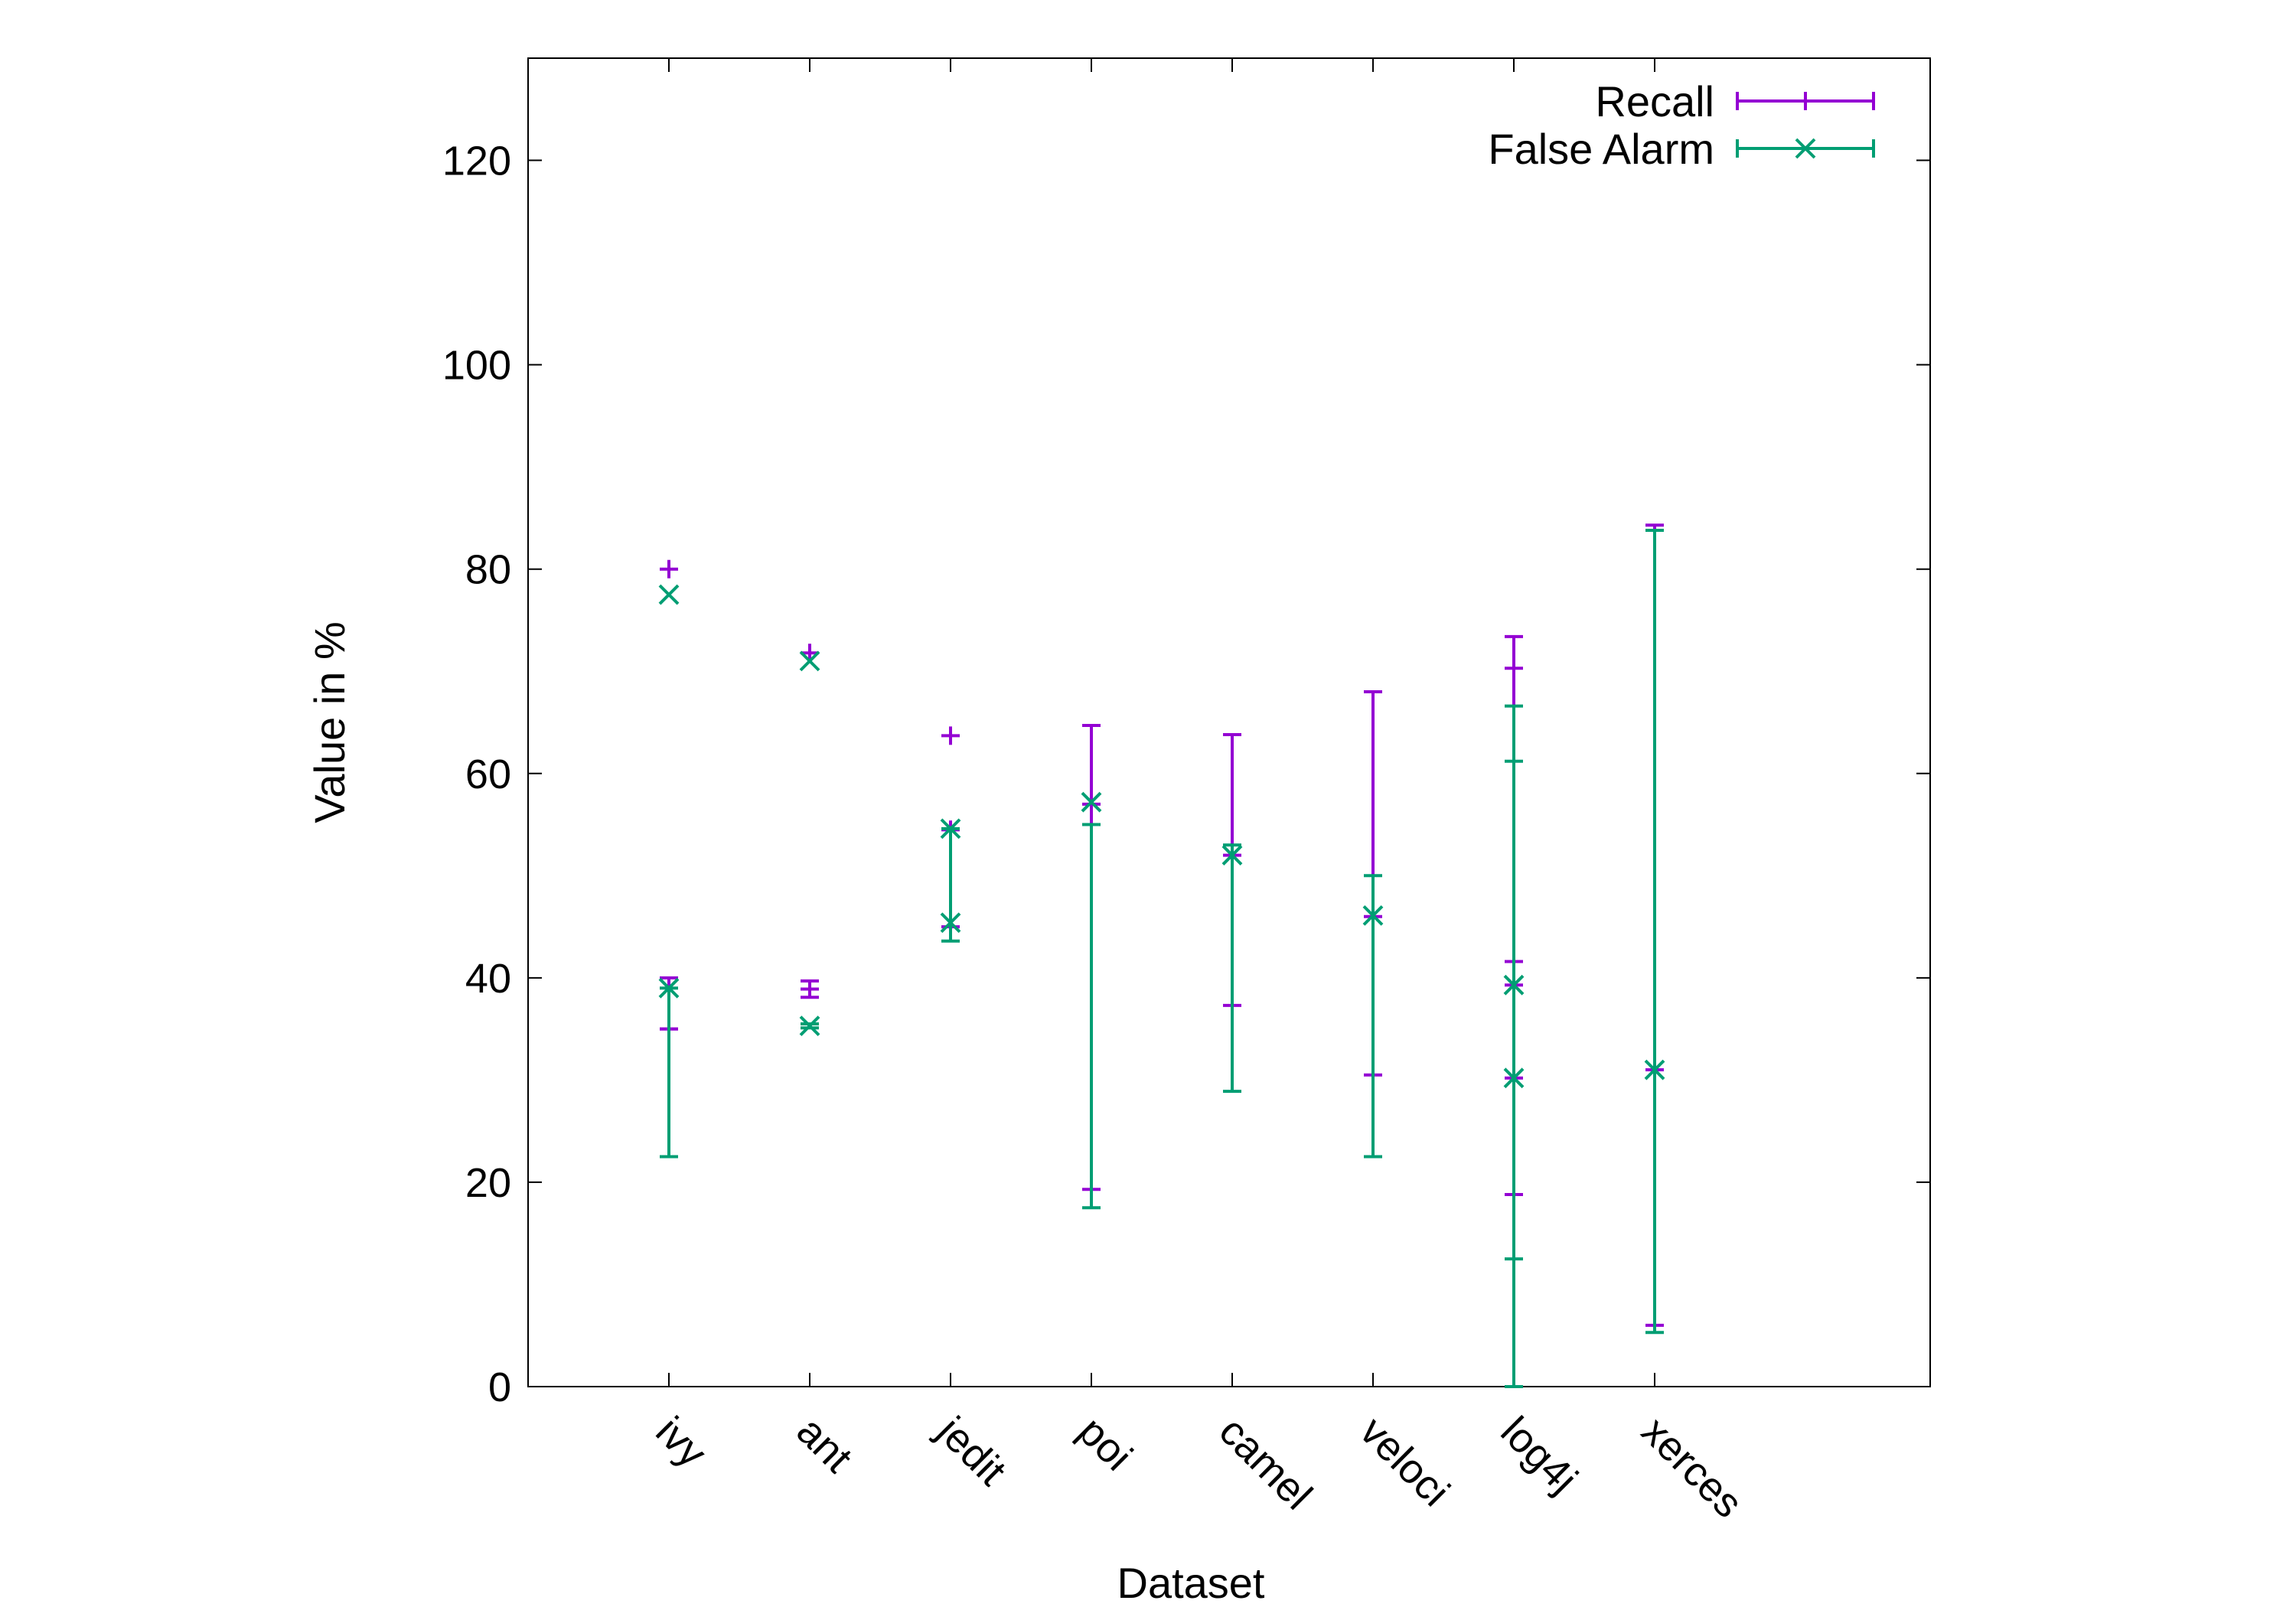 This screenshot has width=2296, height=1607. I want to click on y-tick-label: 100, so click(476, 366).